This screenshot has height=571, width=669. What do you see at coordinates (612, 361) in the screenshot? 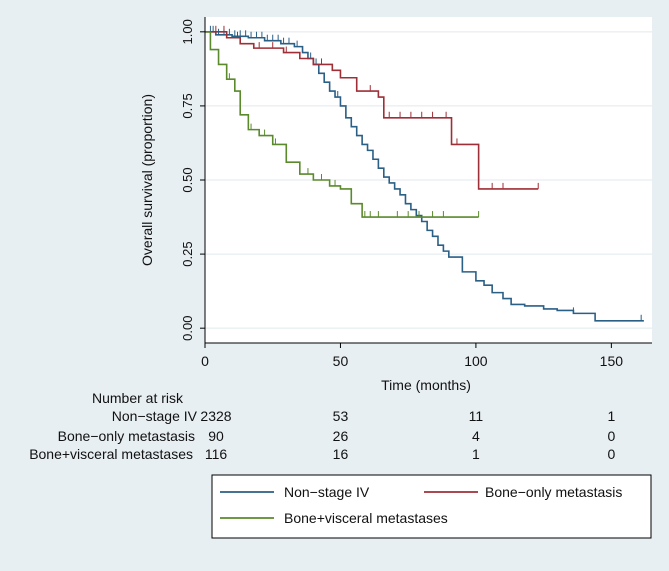
I see `x-tick-label: 150` at bounding box center [612, 361].